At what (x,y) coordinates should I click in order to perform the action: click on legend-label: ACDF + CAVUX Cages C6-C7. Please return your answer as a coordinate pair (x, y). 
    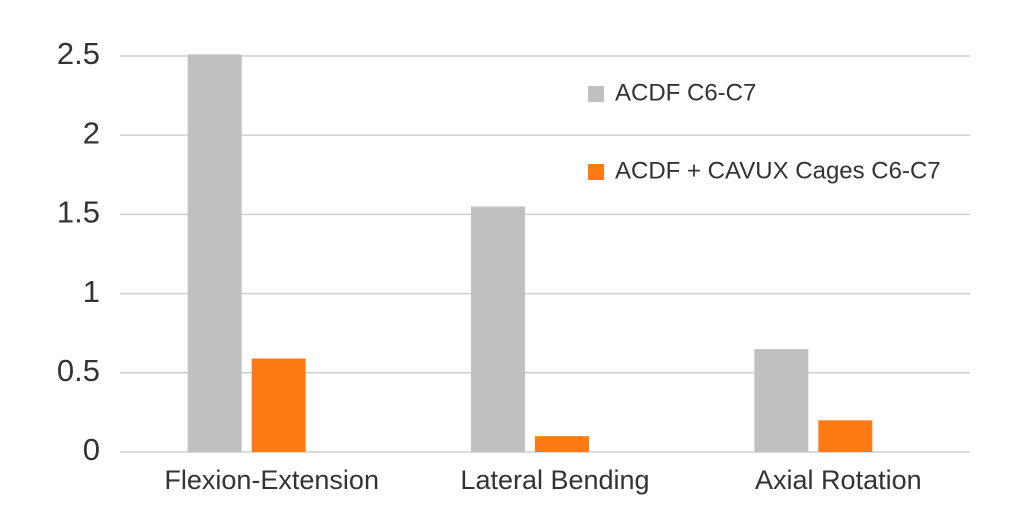
    Looking at the image, I should click on (778, 170).